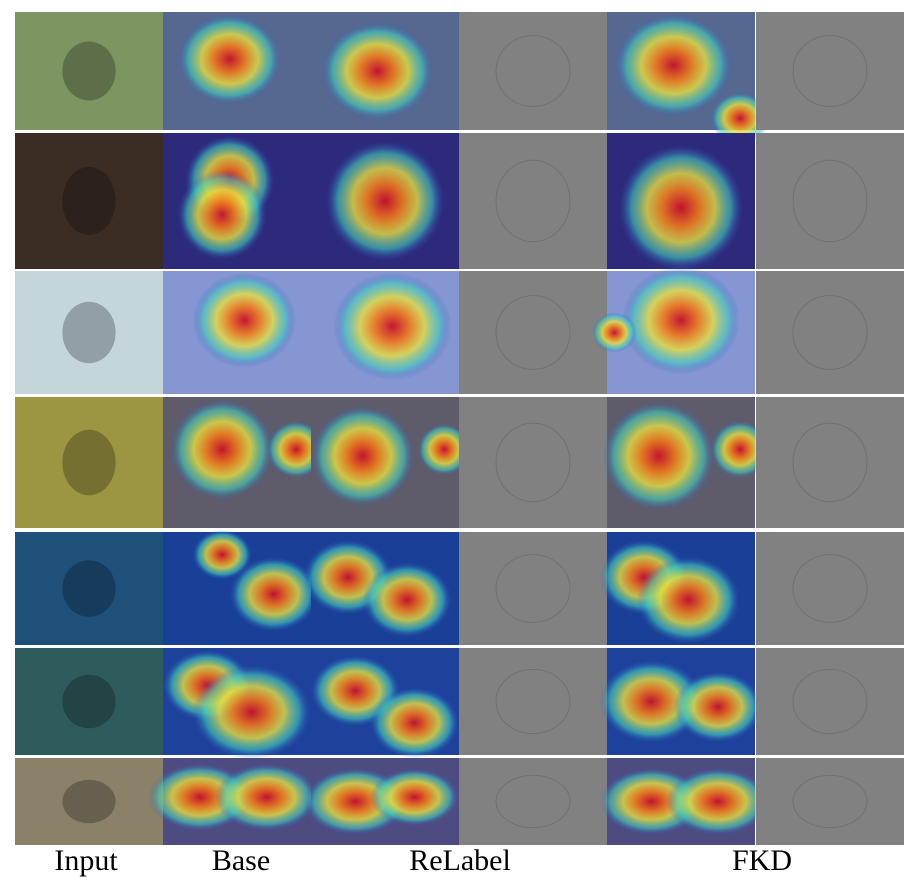  Describe the element at coordinates (86, 860) in the screenshot. I see `column-label: Input` at that location.